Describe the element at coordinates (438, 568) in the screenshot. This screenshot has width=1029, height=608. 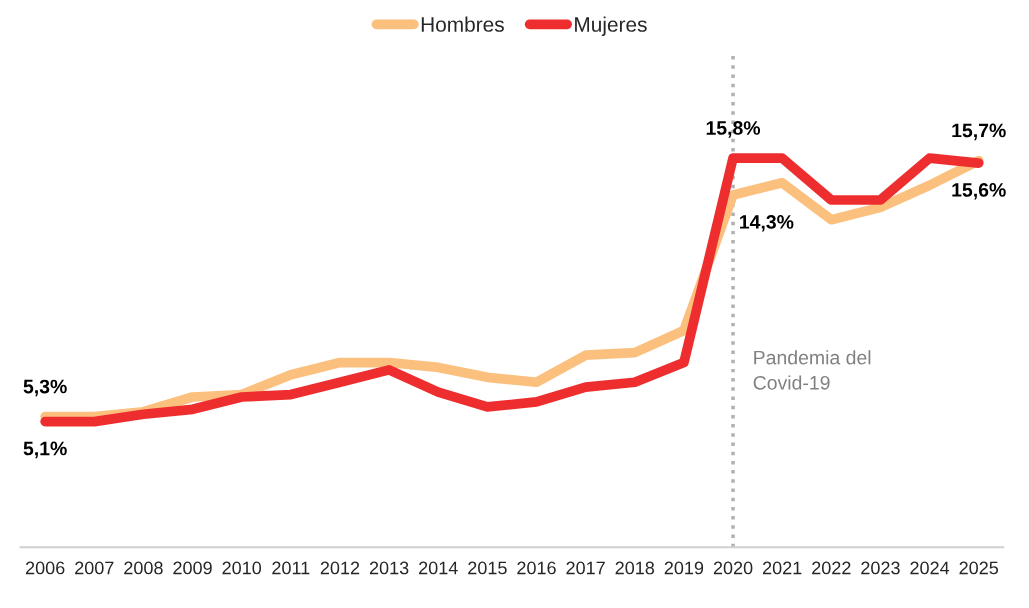
I see `x-tick-label: 2014` at that location.